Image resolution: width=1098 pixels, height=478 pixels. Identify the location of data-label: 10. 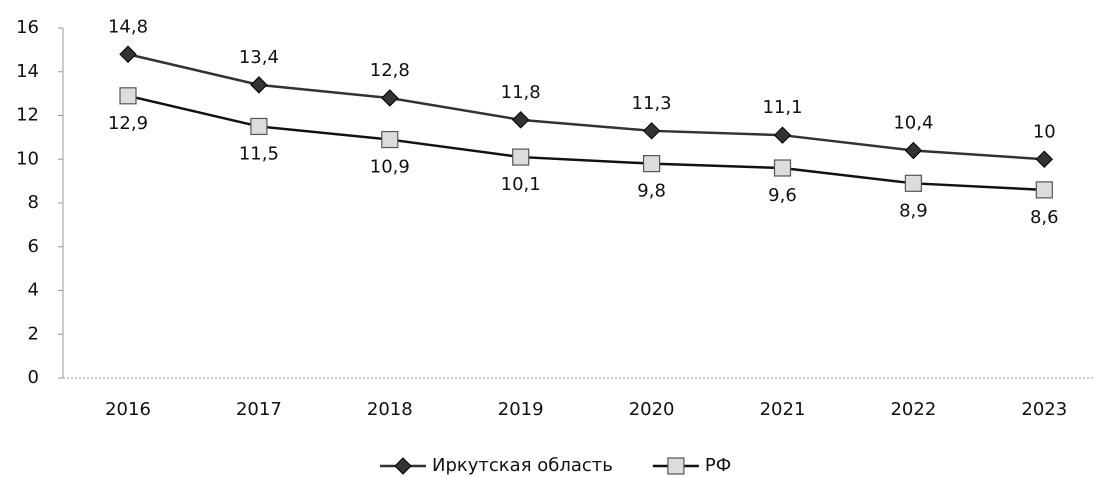
(1044, 131).